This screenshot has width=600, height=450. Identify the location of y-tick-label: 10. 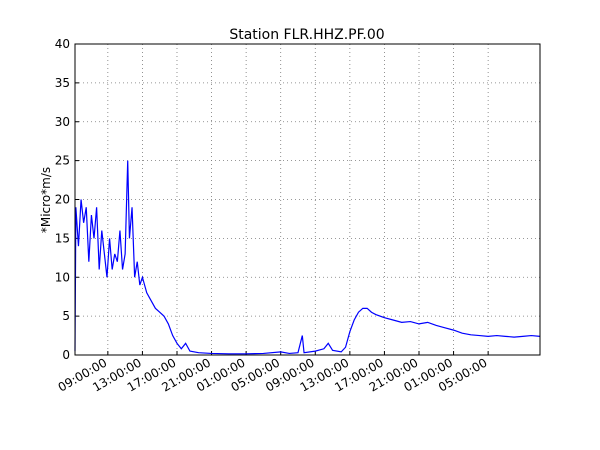
(62, 277).